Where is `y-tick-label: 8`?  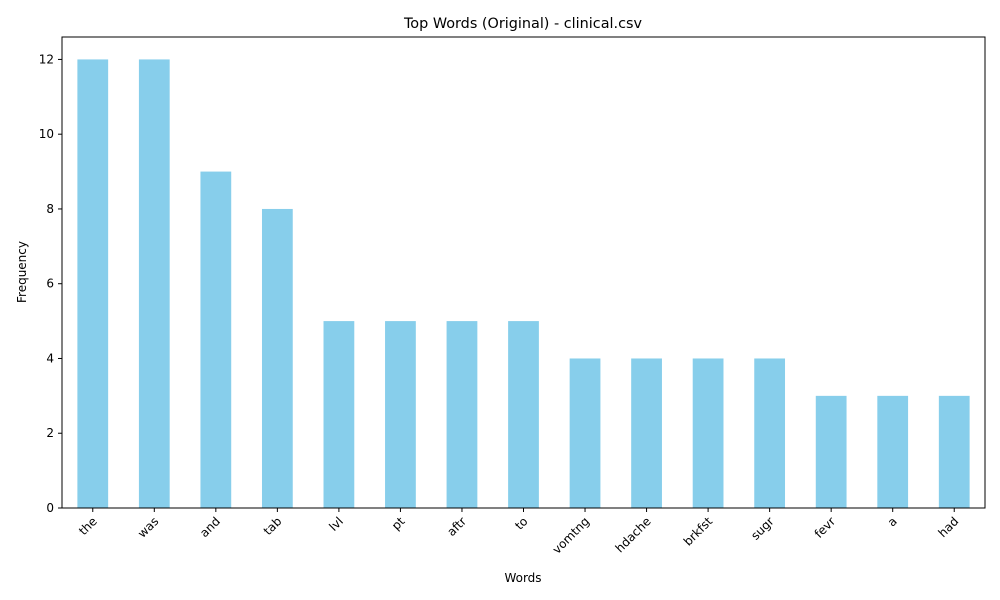
y-tick-label: 8 is located at coordinates (50, 209).